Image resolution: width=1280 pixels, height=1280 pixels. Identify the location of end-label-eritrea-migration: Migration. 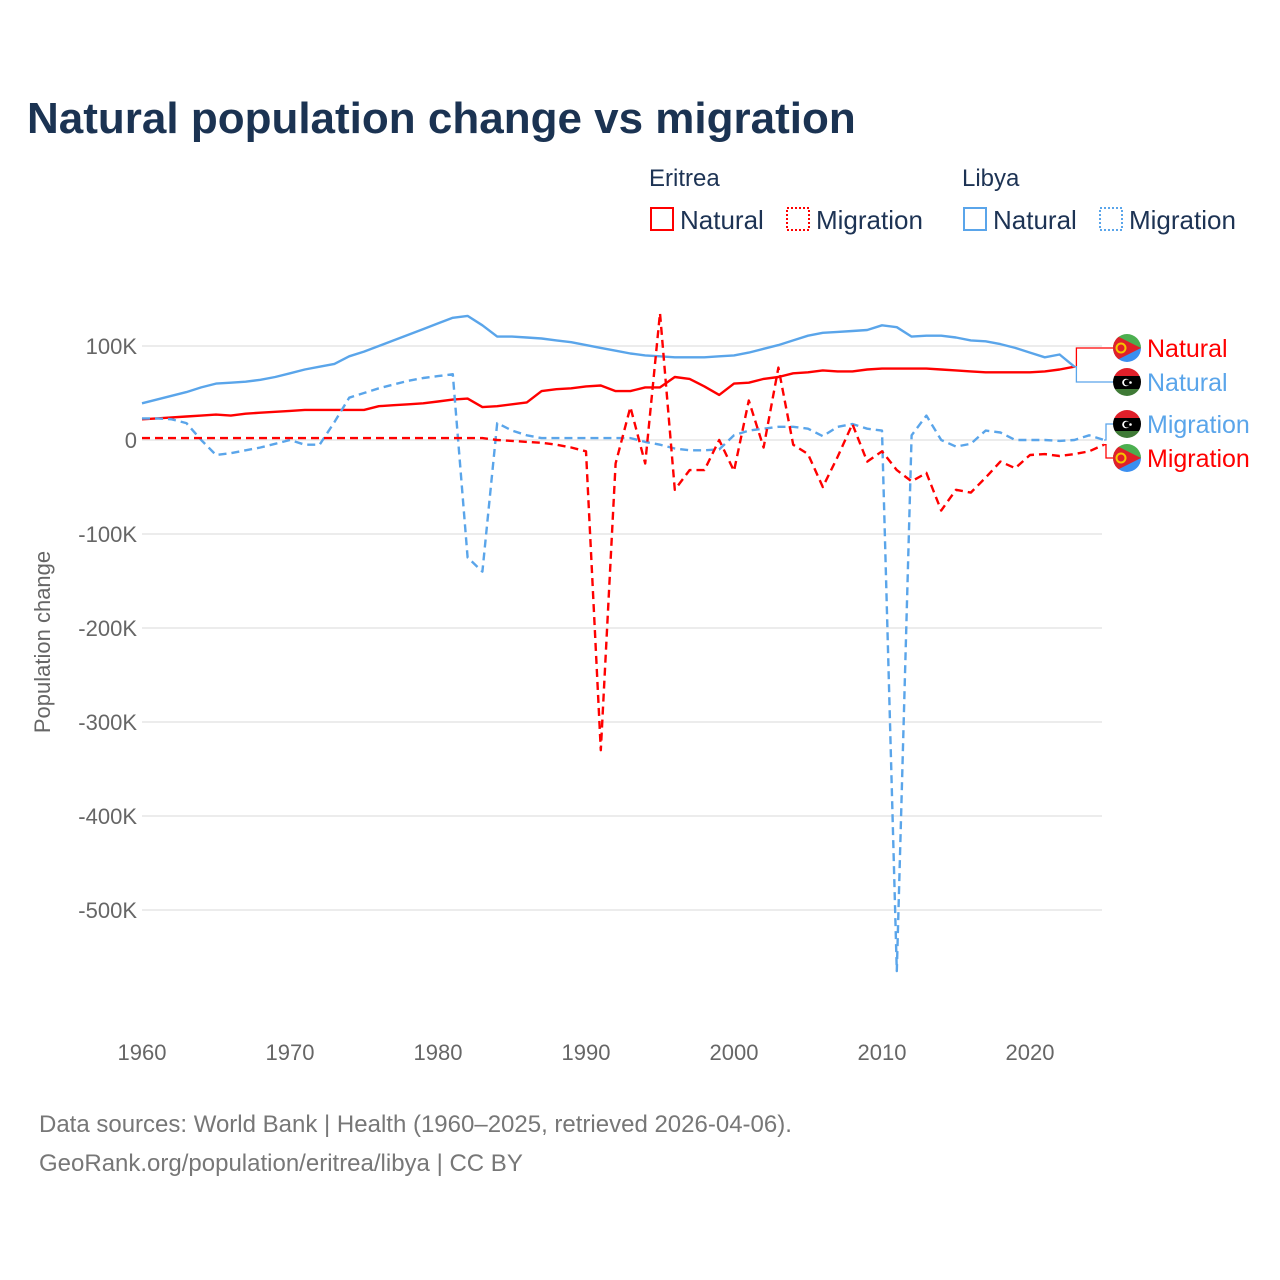
(1198, 459).